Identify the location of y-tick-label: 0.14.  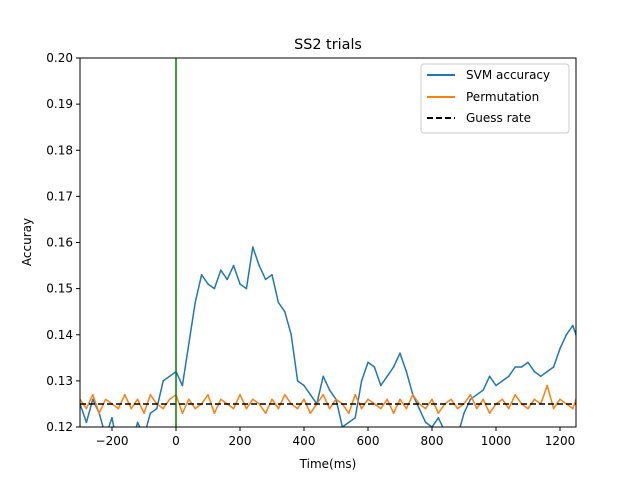
(59, 335).